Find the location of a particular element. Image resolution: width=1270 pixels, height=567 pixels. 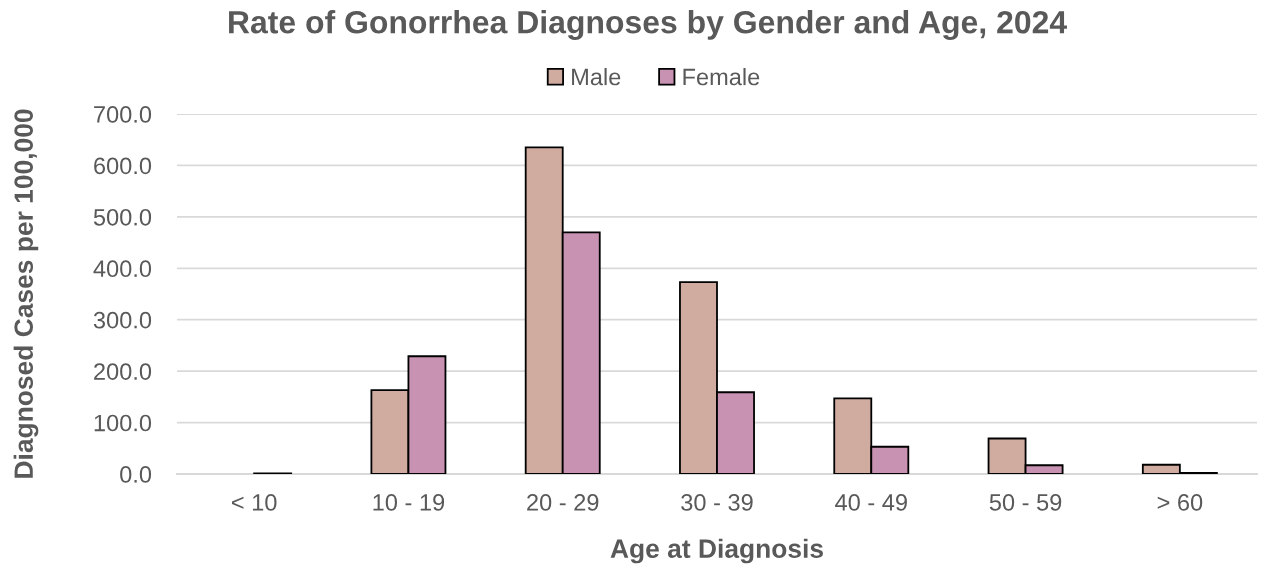

x-tick-label: 30 - 39 is located at coordinates (717, 502).